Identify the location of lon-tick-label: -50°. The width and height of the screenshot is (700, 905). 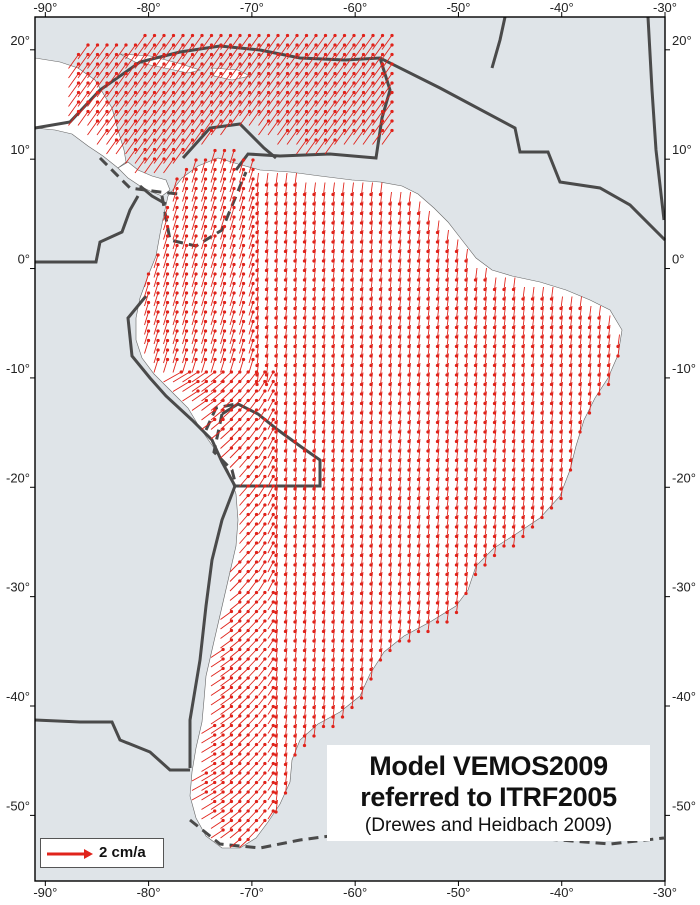
(458, 892).